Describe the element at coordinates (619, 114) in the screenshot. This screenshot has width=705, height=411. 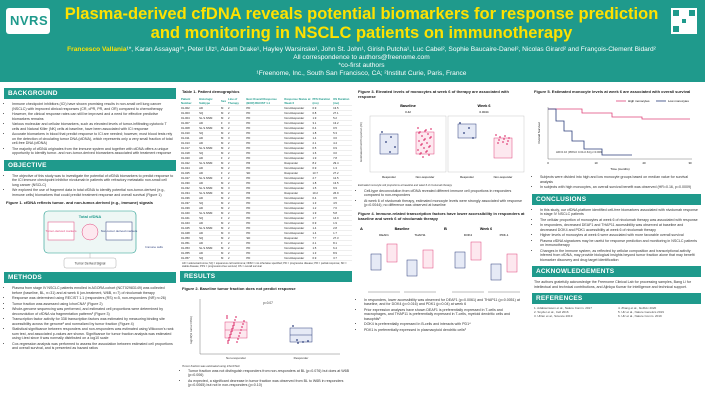
I see `fig5-curve-high` at that location.